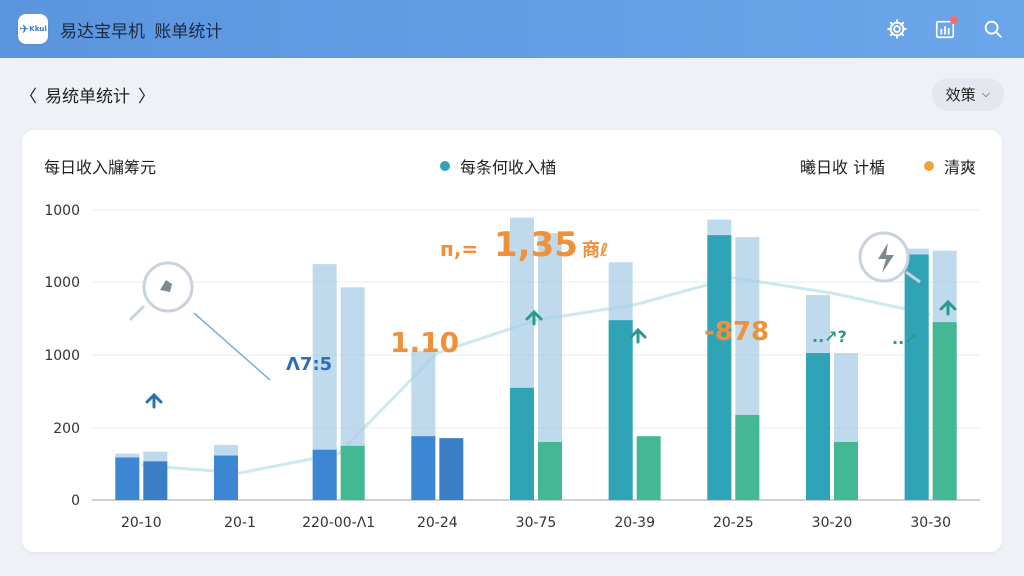  I want to click on back-label: 易统单统计, so click(87, 96).